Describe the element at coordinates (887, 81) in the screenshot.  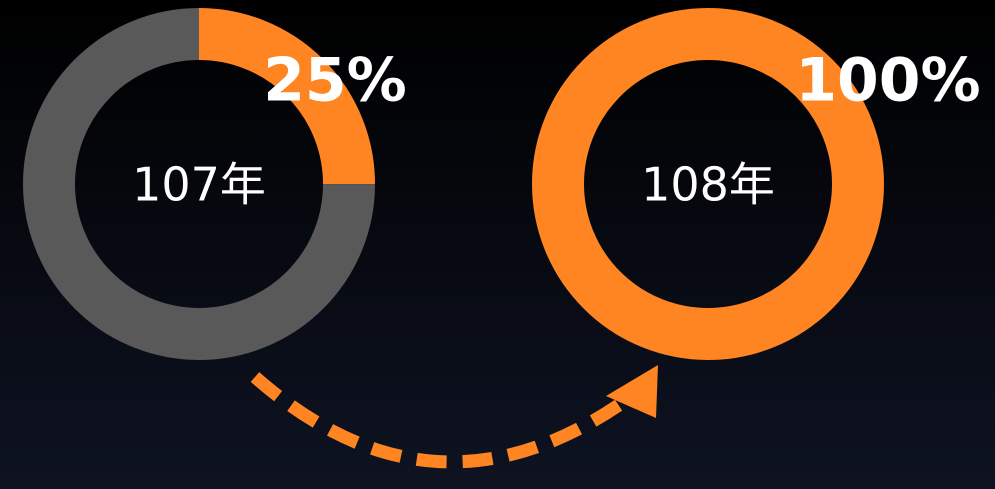
I see `value-label: 100%` at that location.